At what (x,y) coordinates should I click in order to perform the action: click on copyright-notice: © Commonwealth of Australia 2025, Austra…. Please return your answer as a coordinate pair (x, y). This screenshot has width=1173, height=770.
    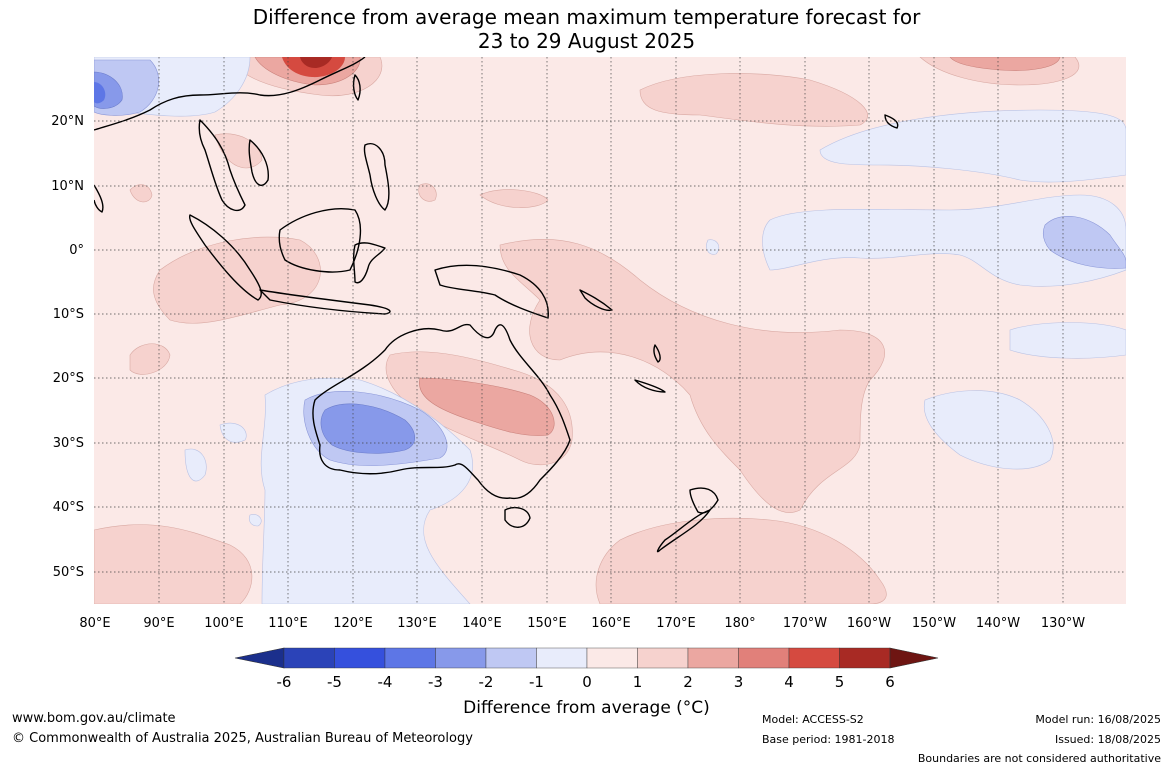
    Looking at the image, I should click on (242, 738).